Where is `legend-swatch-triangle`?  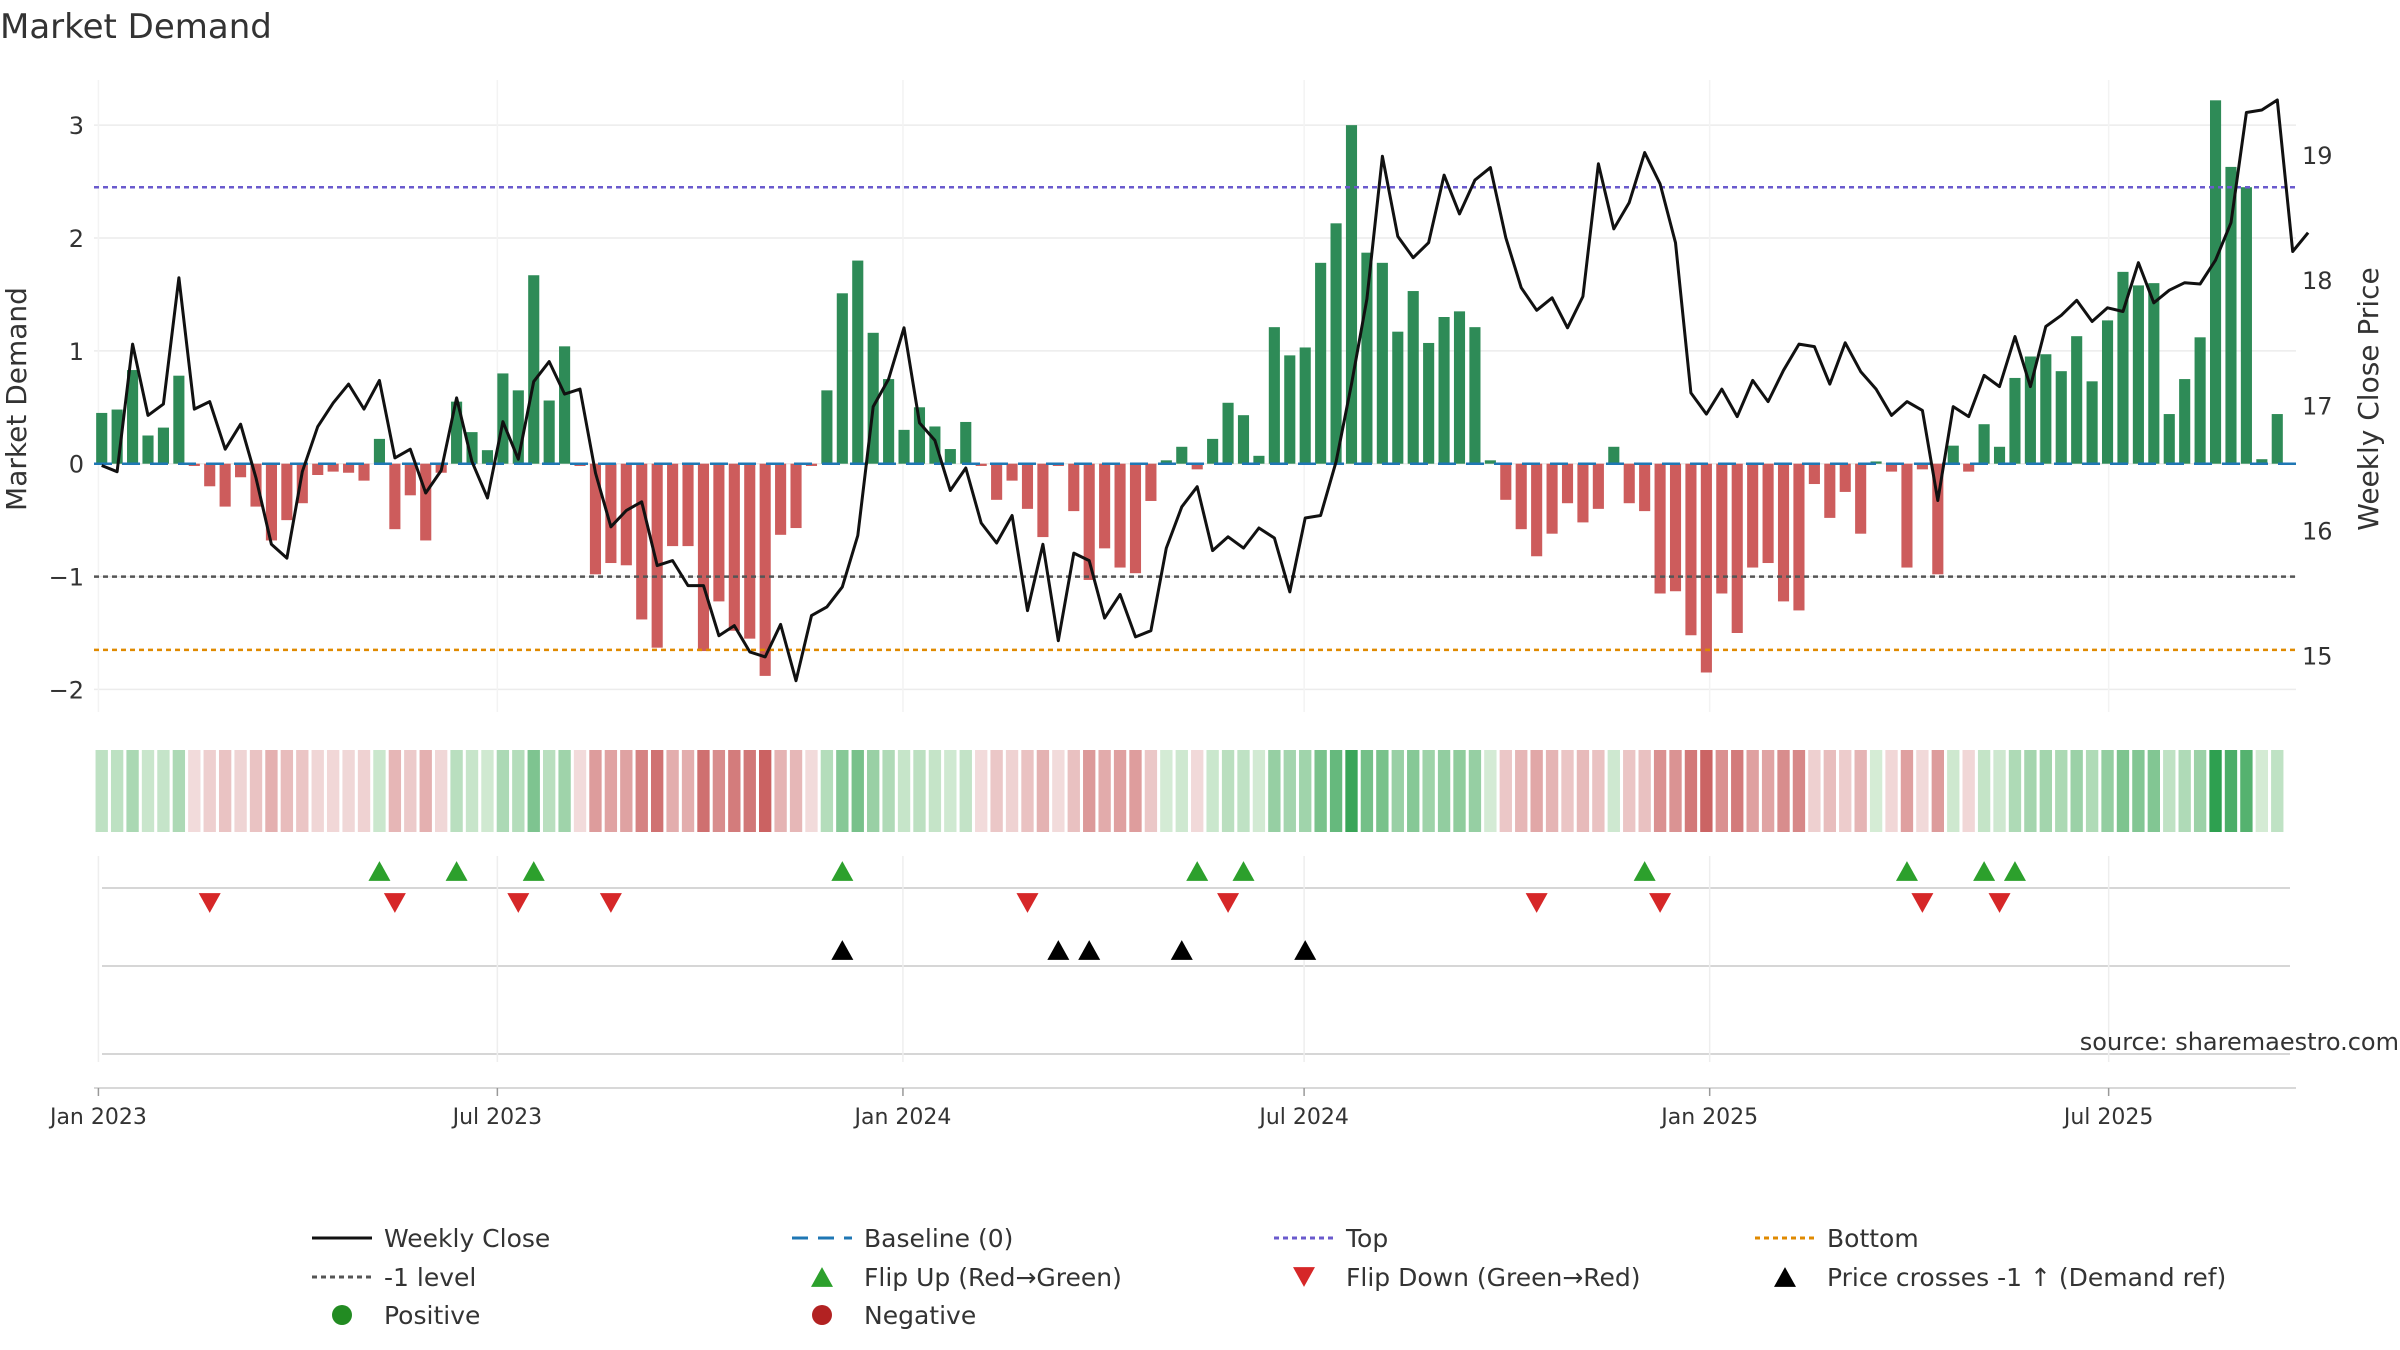 legend-swatch-triangle is located at coordinates (1785, 1277).